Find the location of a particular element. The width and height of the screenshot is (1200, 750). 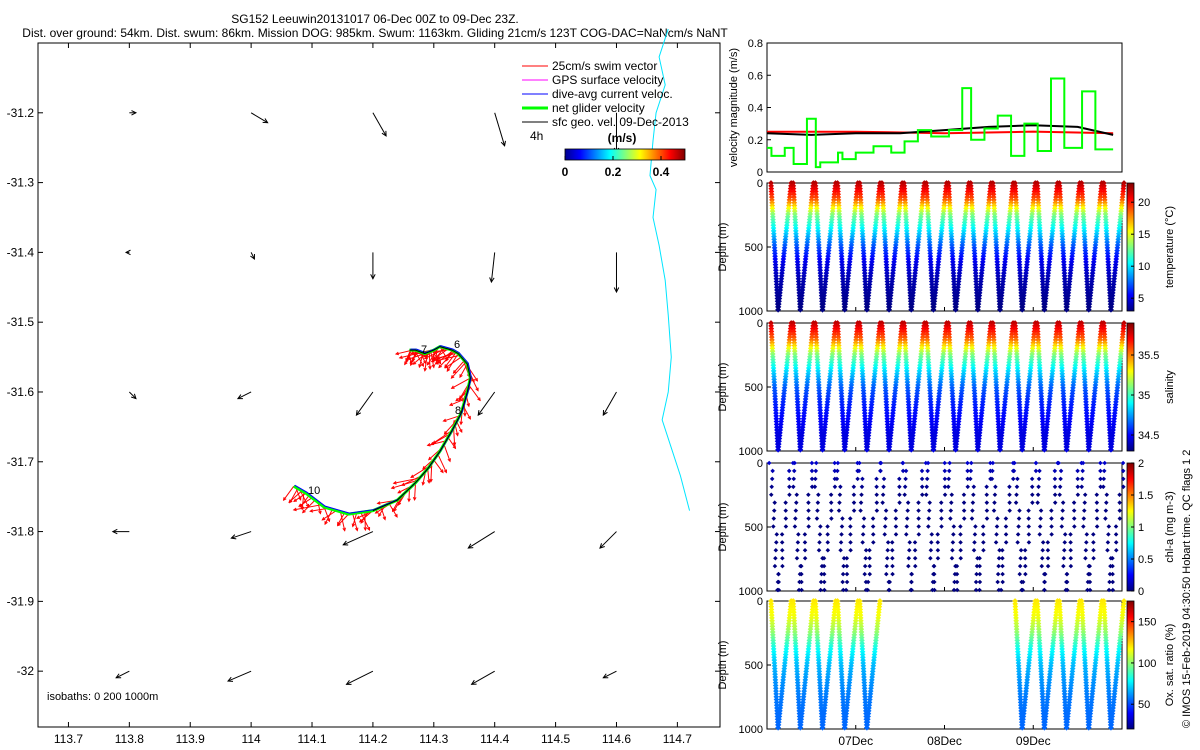

profile-ytick-label: 1000 is located at coordinates (751, 312).